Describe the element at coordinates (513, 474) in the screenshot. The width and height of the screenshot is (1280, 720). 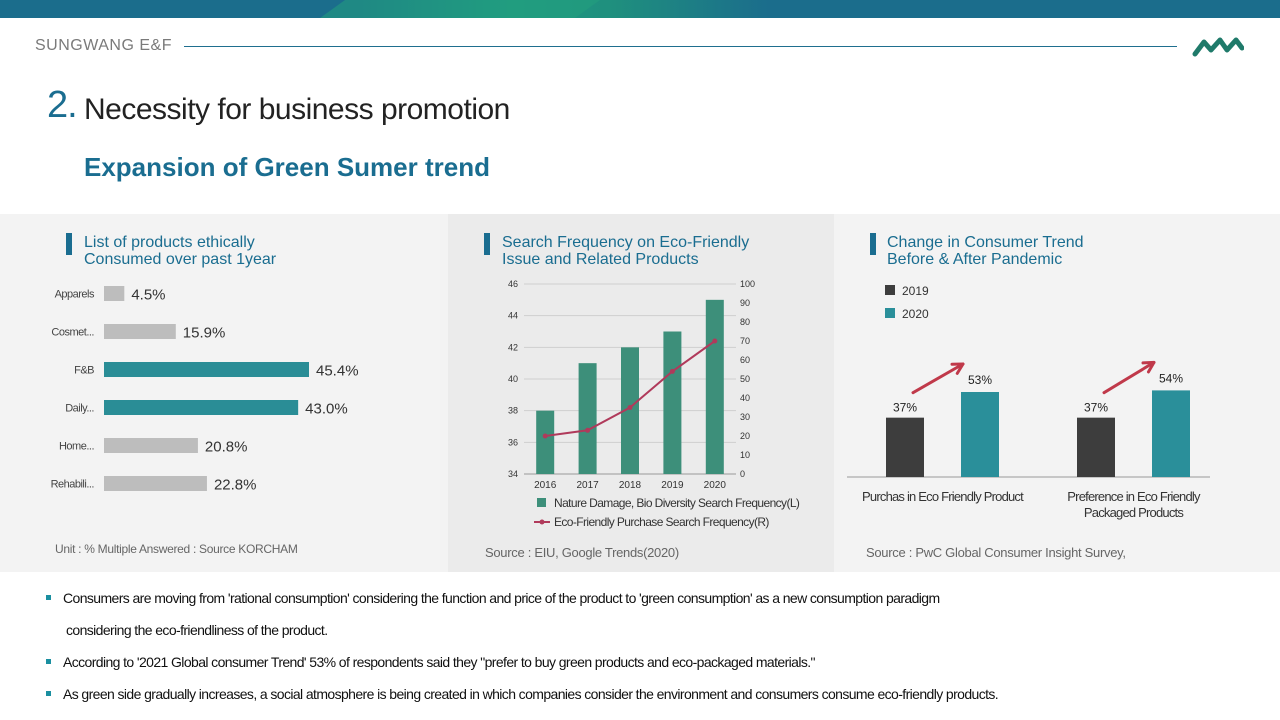
I see `left-axis-tick: 34` at that location.